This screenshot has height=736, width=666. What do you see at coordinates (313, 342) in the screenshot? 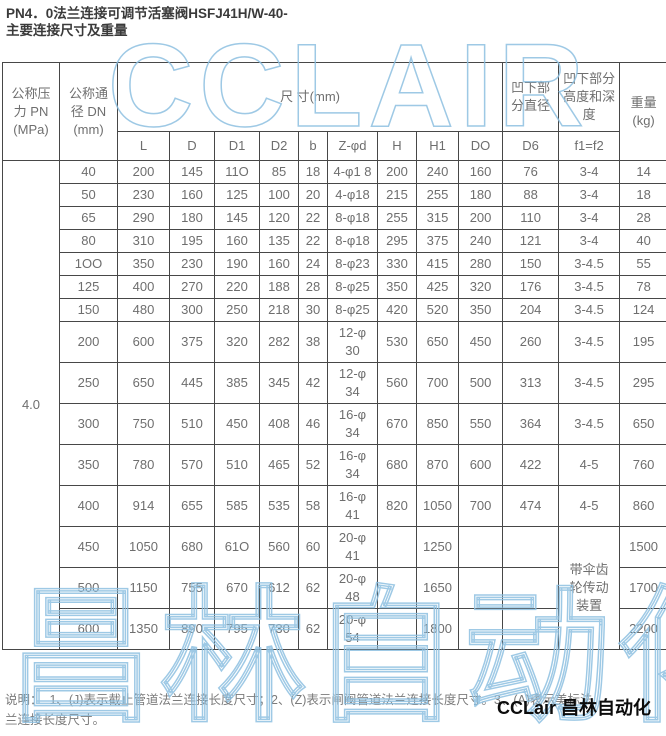
I see `cell-b: 38` at bounding box center [313, 342].